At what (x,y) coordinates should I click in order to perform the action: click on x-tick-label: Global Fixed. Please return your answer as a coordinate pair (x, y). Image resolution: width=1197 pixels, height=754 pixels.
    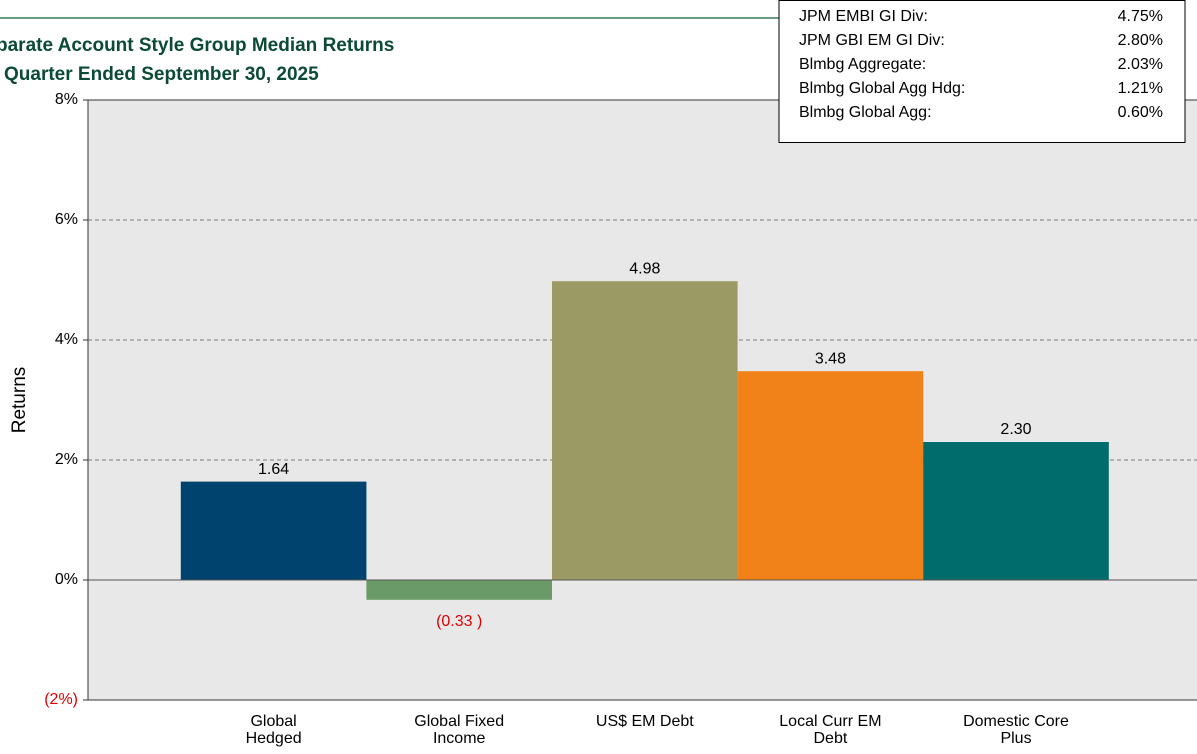
    Looking at the image, I should click on (459, 721).